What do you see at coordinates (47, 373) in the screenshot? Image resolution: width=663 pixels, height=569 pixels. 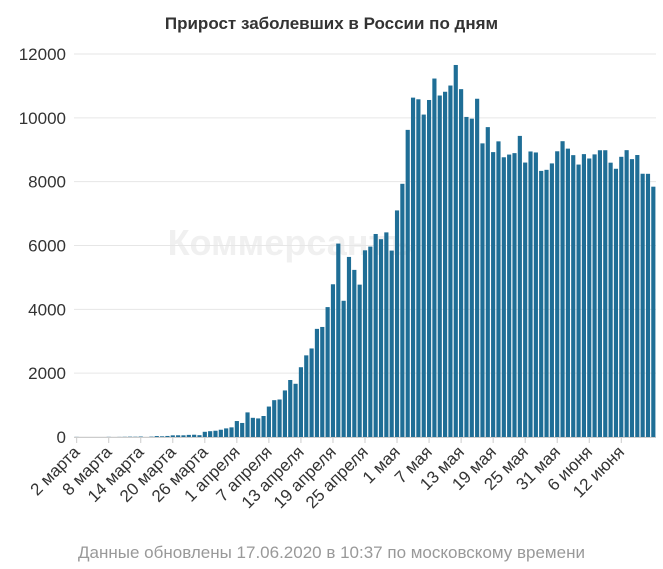 I see `y-tick-label: 2000` at bounding box center [47, 373].